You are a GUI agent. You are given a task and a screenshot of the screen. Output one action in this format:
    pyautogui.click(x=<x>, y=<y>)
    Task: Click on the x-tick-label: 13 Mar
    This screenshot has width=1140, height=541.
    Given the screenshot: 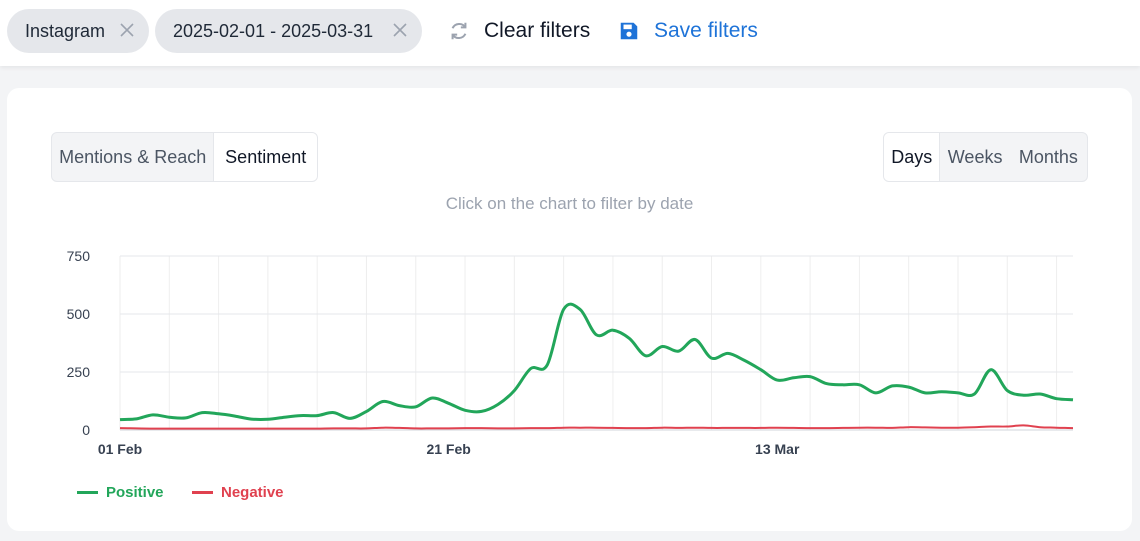 What is the action you would take?
    pyautogui.click(x=777, y=449)
    